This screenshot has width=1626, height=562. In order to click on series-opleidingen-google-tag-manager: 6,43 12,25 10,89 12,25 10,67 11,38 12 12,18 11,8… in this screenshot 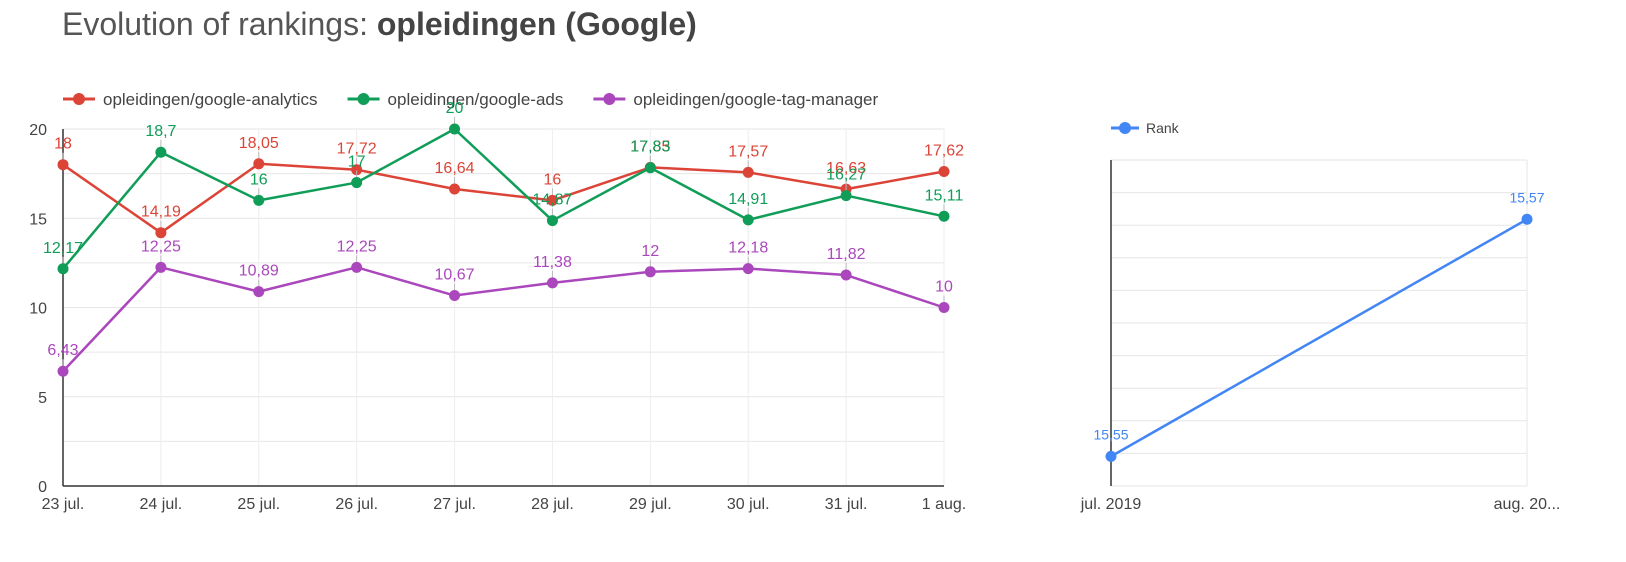, I will do `click(500, 307)`.